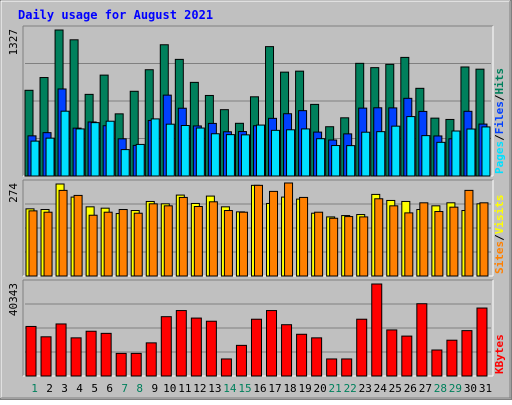 The height and width of the screenshot is (405, 512). Describe the element at coordinates (320, 388) in the screenshot. I see `x-tick-label: 20` at that location.